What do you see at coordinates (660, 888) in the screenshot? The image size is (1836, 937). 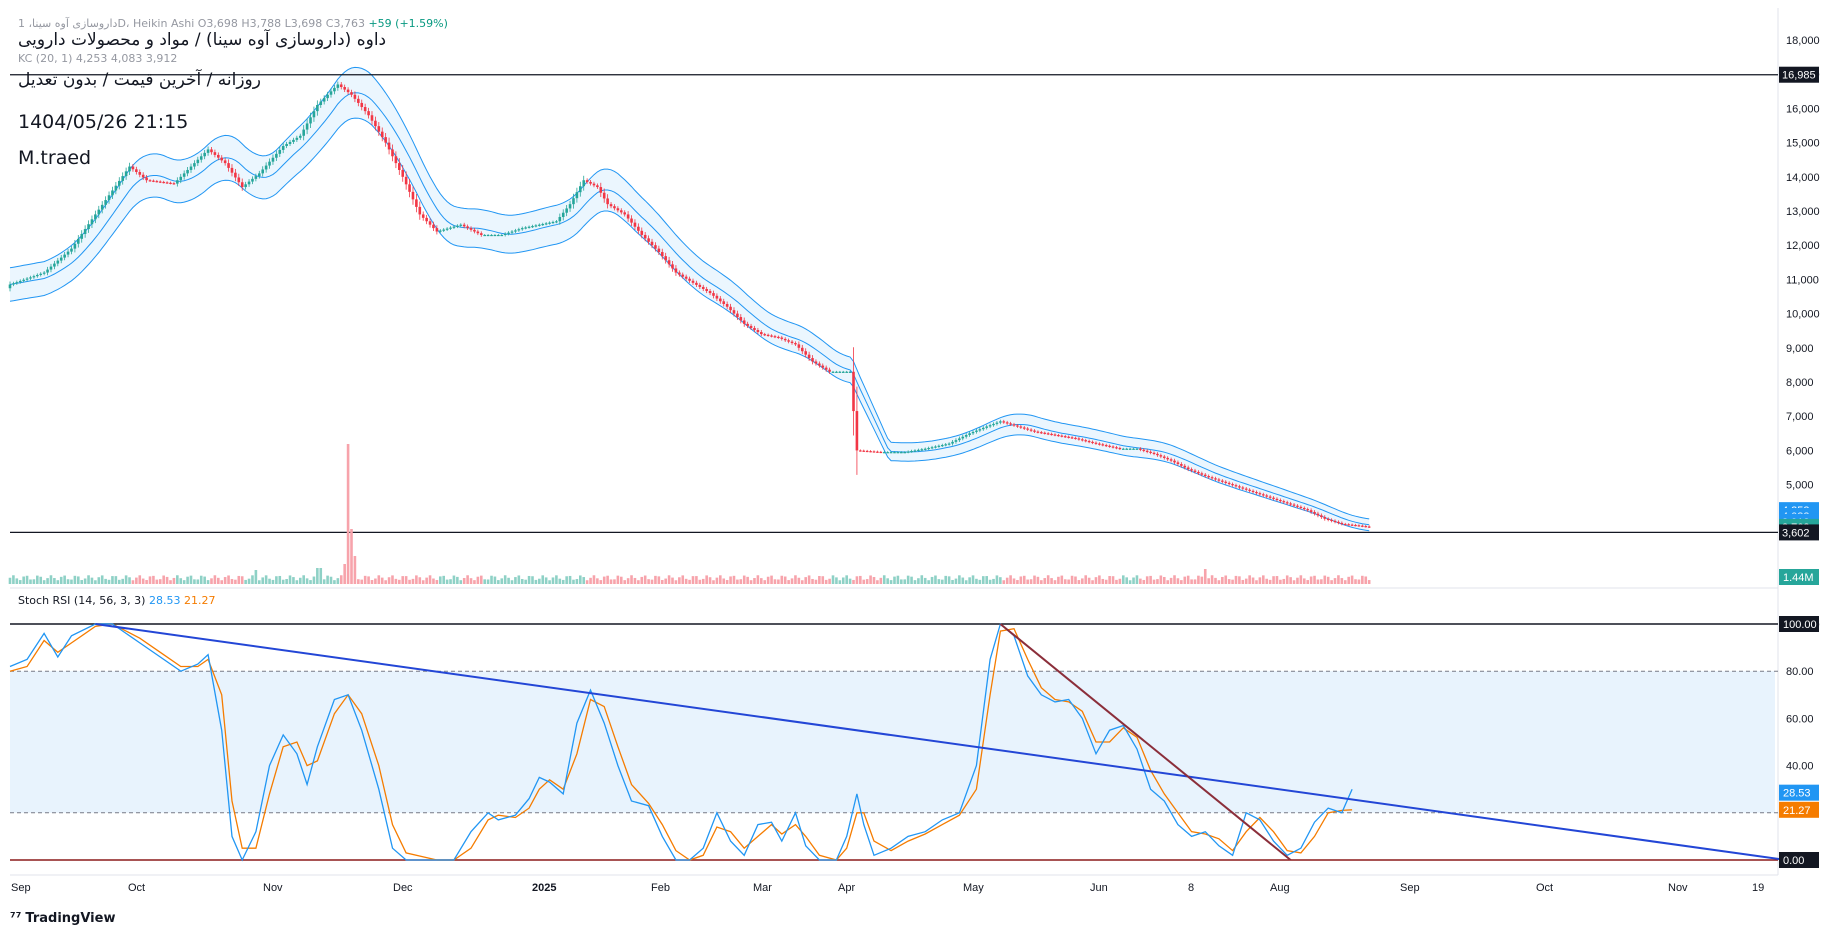 I see `time-axis-label: Feb` at bounding box center [660, 888].